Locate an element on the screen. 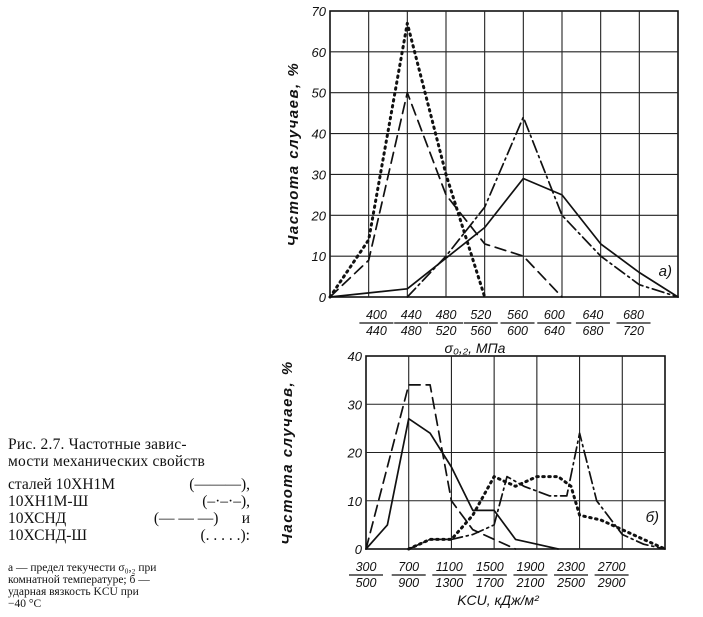 The width and height of the screenshot is (703, 617). x-tick-label-bottom: 680 is located at coordinates (593, 331).